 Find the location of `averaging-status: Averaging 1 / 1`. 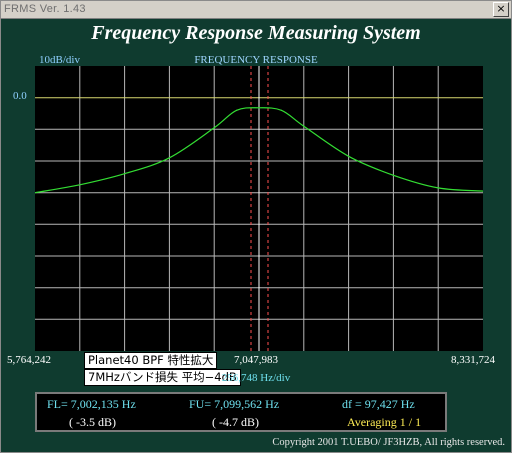

averaging-status: Averaging 1 / 1 is located at coordinates (384, 422).